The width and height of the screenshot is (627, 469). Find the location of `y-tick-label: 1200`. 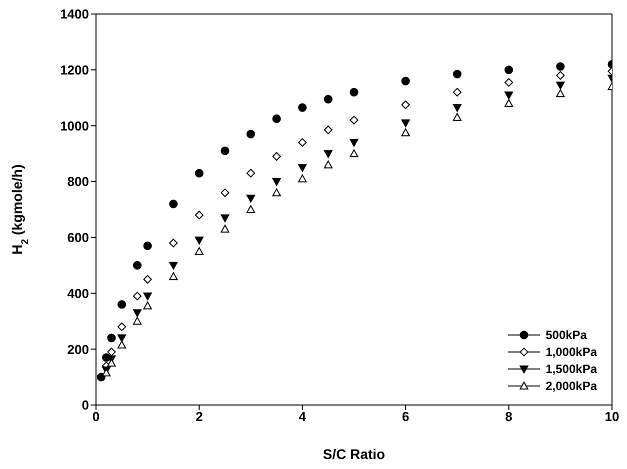

y-tick-label: 1200 is located at coordinates (74, 70).